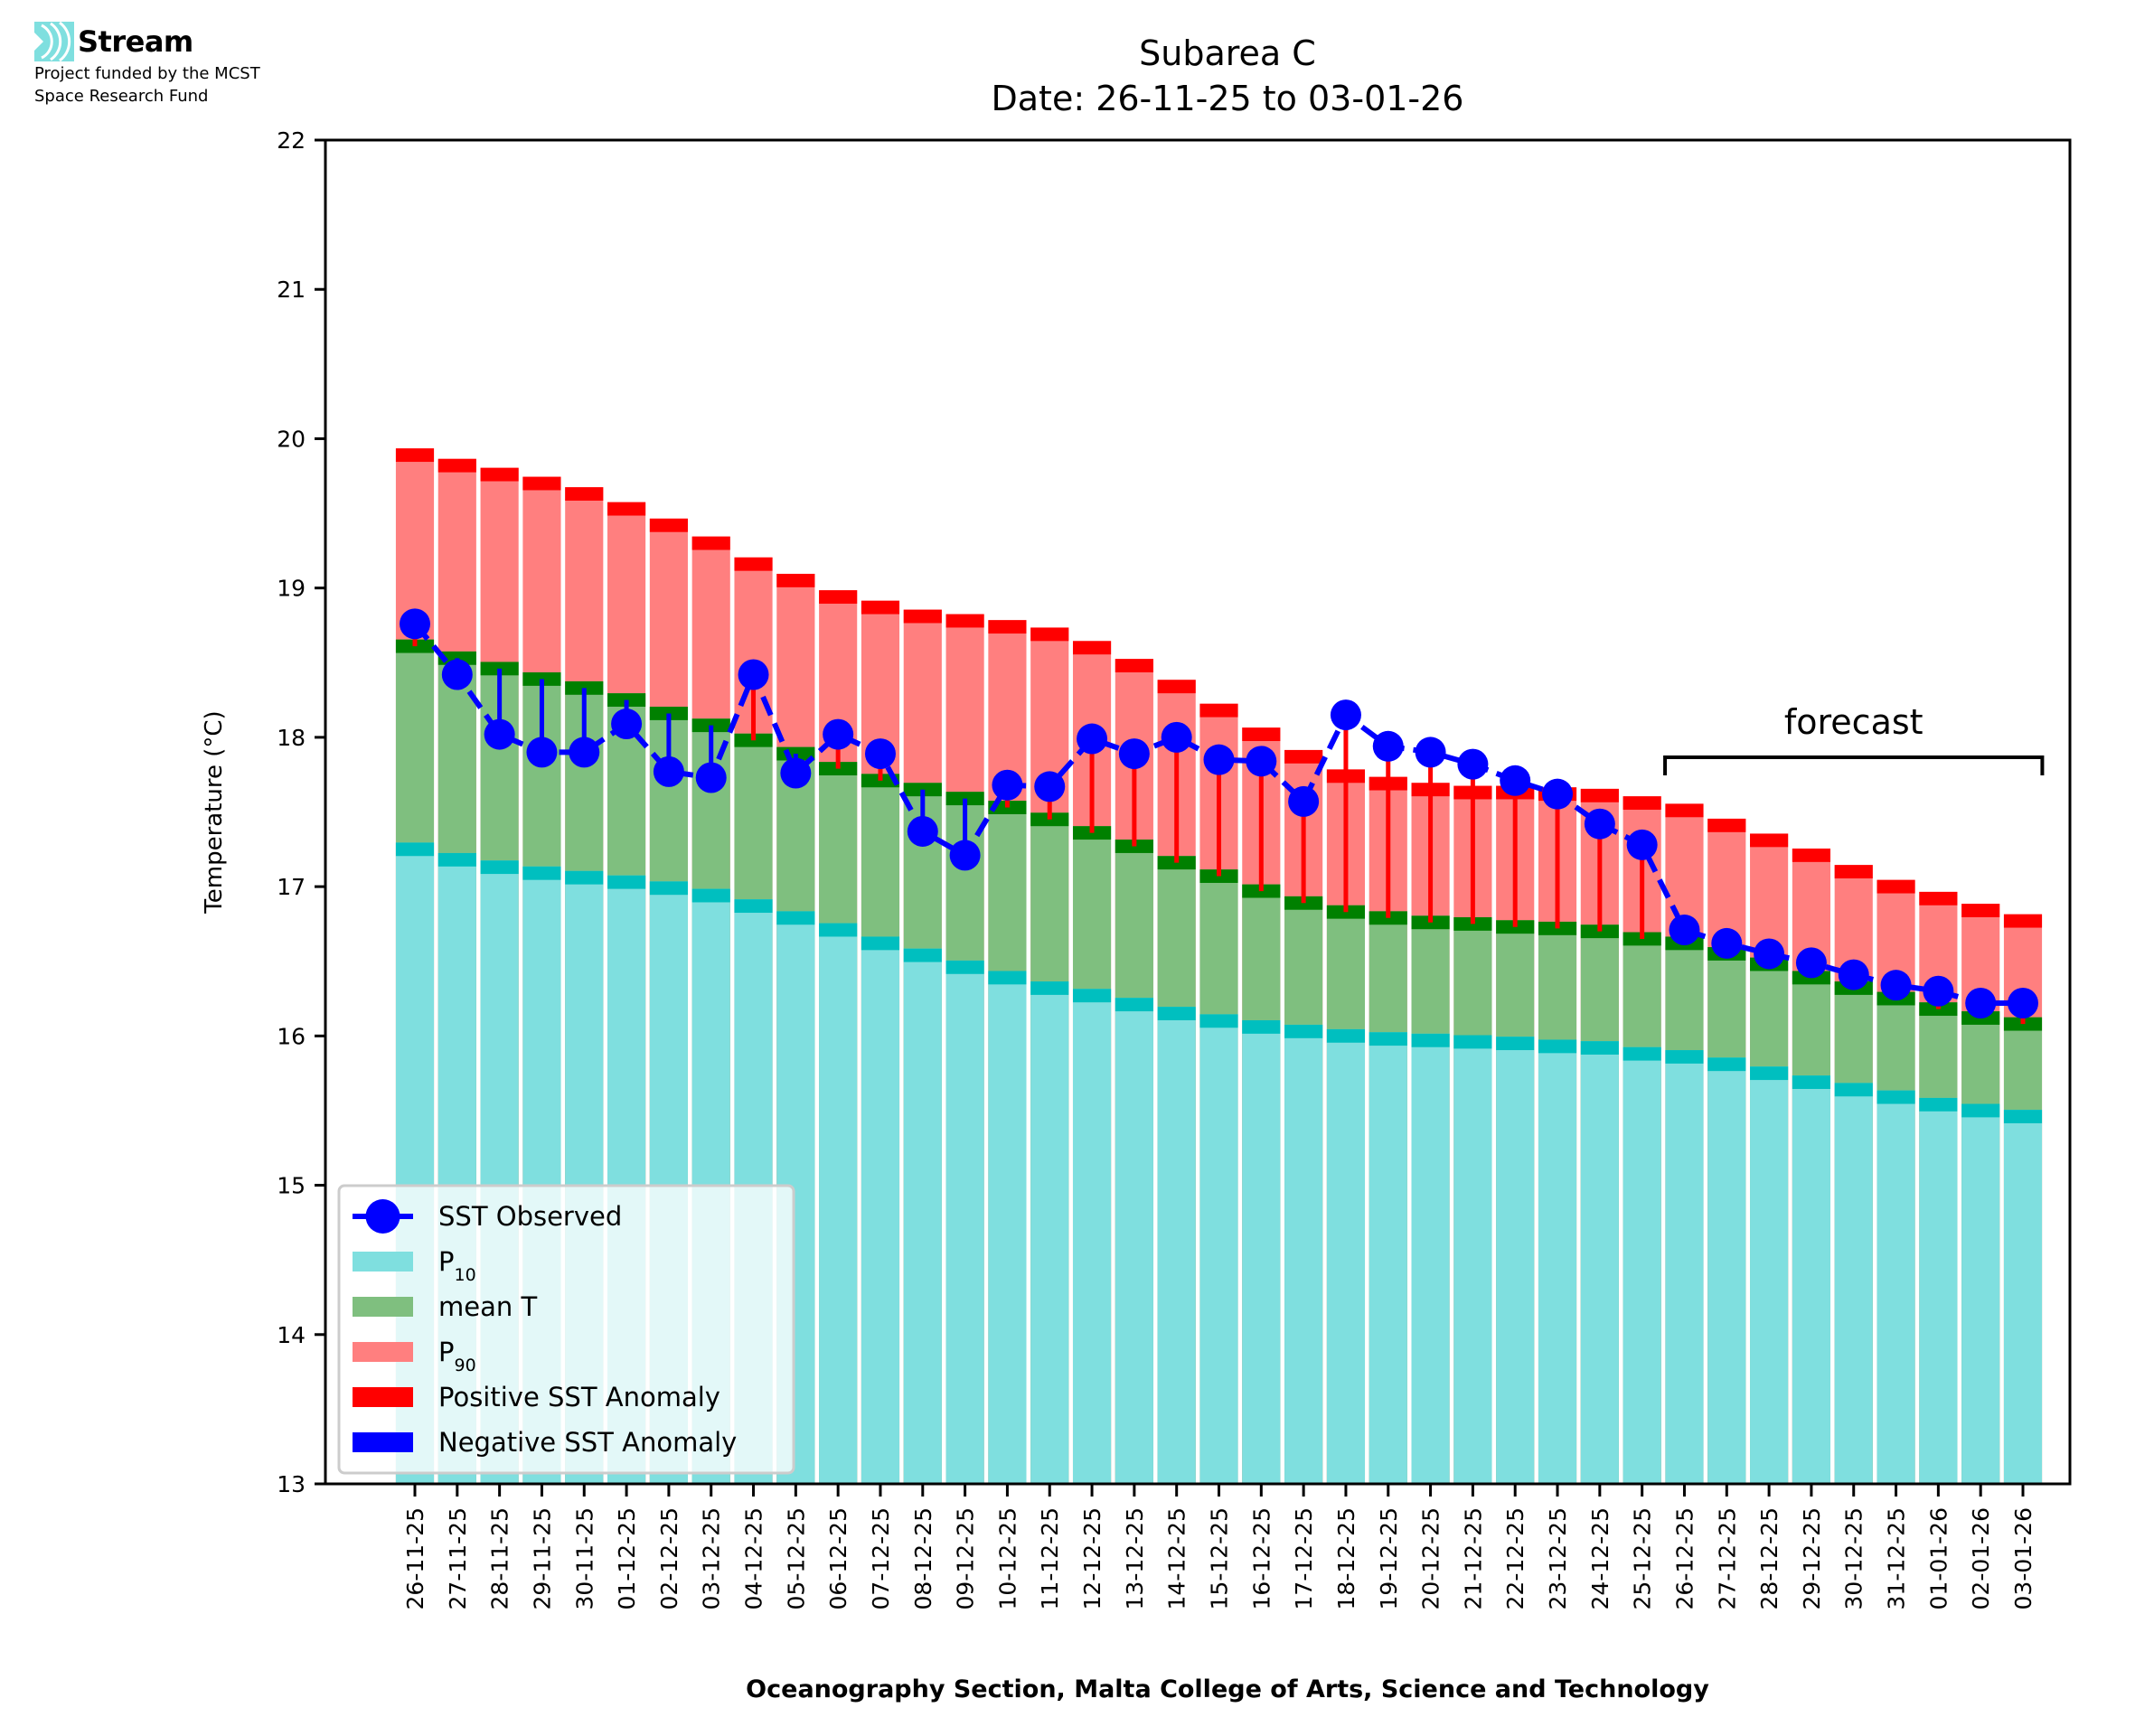 The width and height of the screenshot is (2154, 1736). Describe the element at coordinates (488, 1307) in the screenshot. I see `legend-mean-t-label: mean T` at that location.